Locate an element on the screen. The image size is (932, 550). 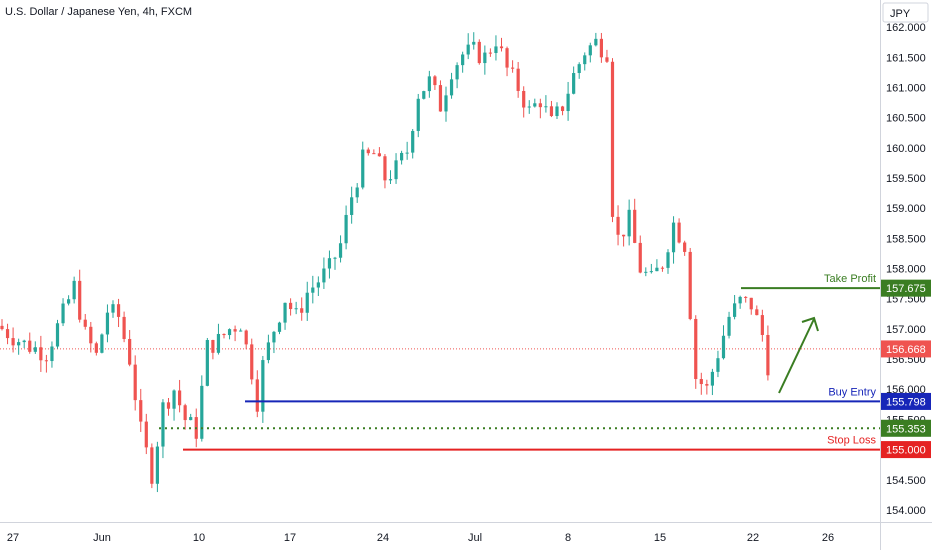
y-tick-label: 160.000 is located at coordinates (906, 149).